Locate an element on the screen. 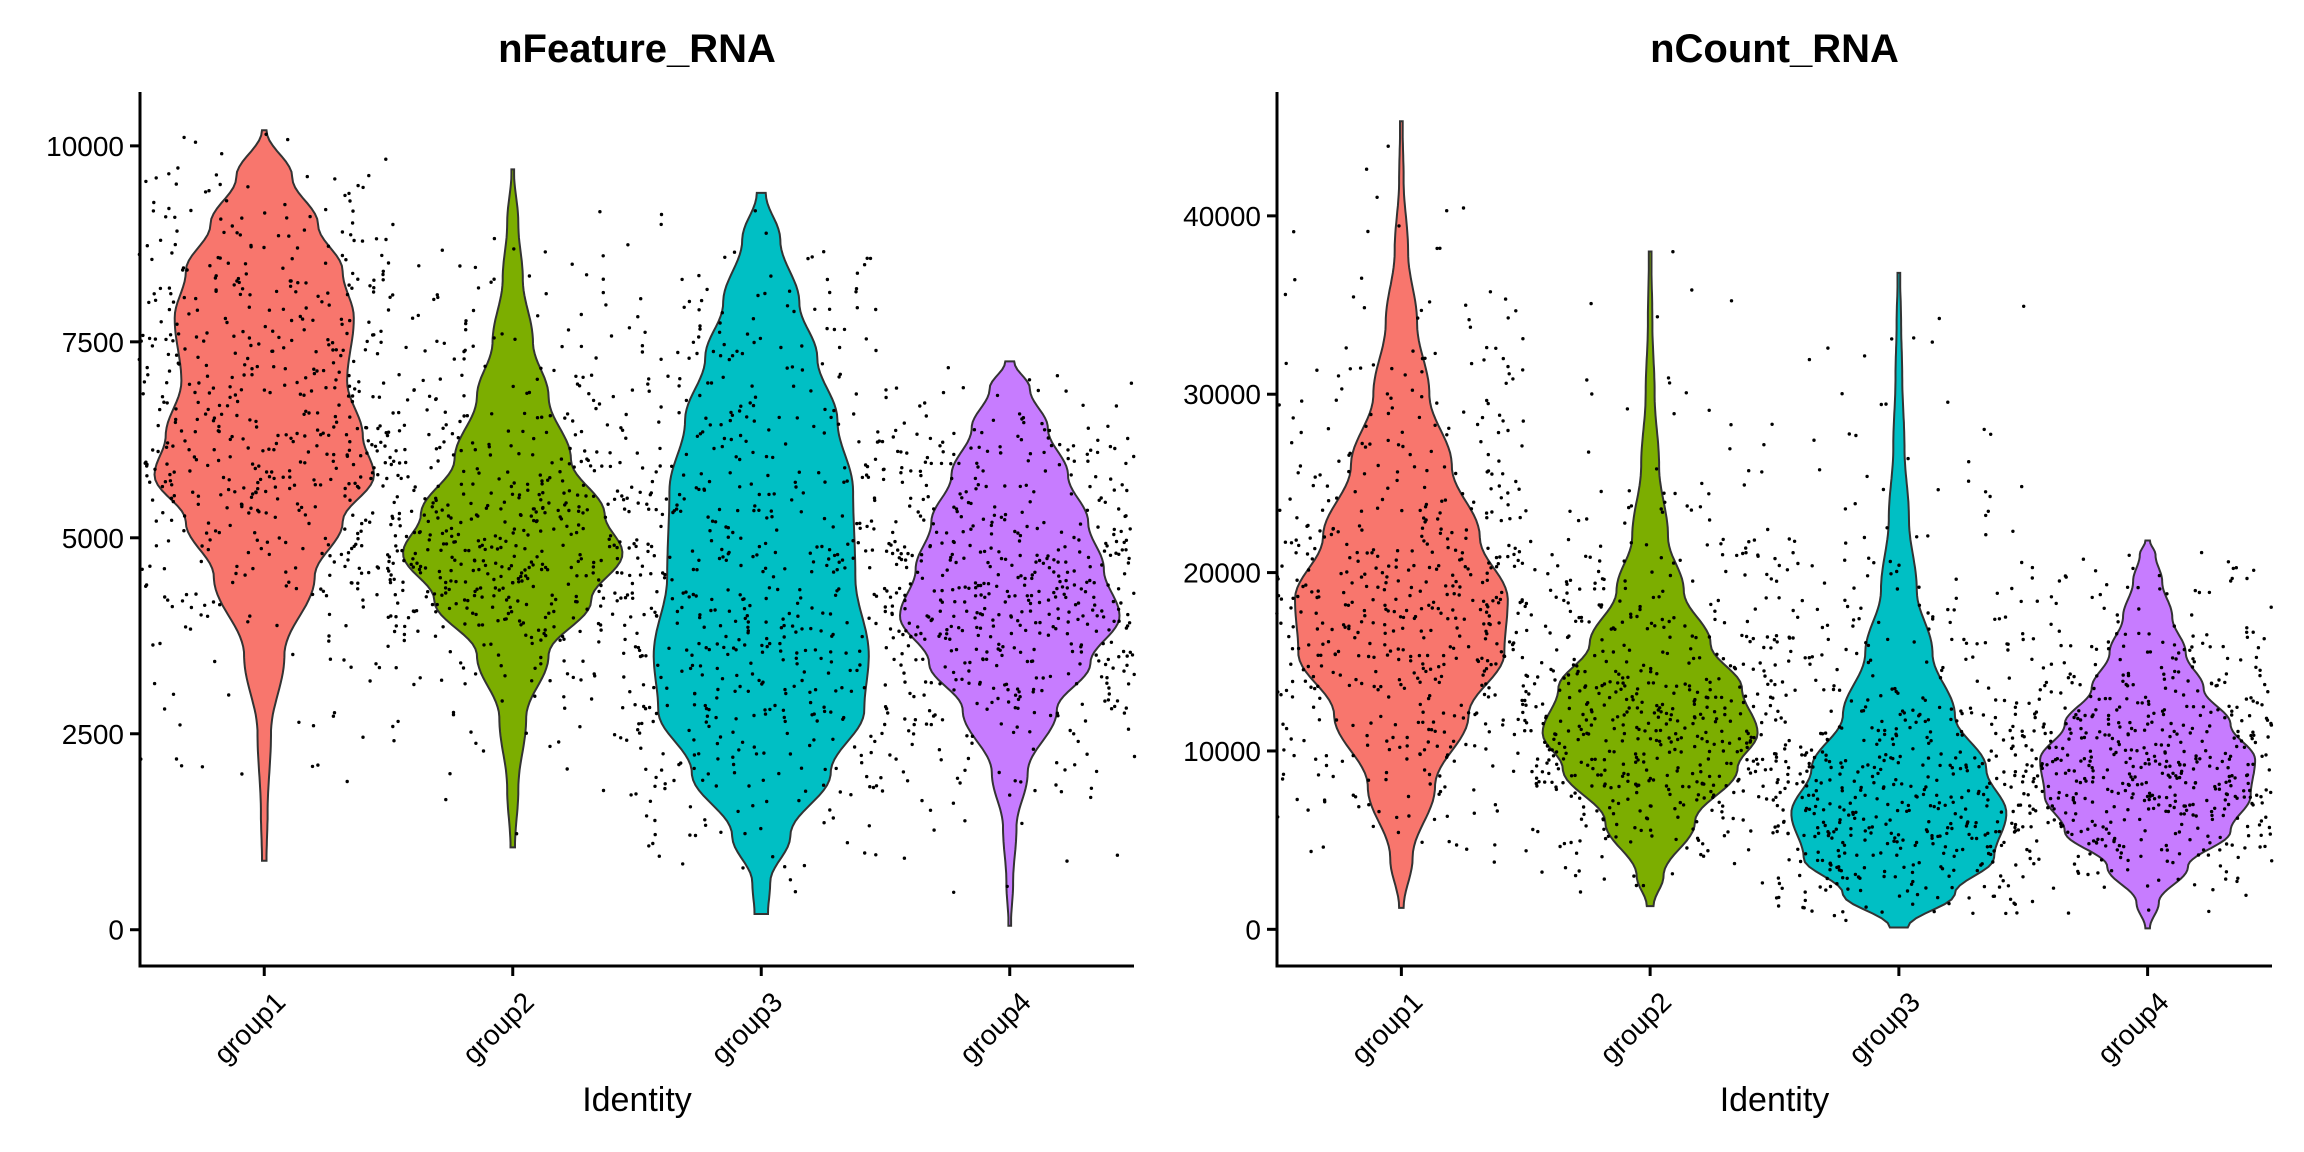  x-ticks-ncount-rna: group1 group2 group3 group4 is located at coordinates (1760, 1018).